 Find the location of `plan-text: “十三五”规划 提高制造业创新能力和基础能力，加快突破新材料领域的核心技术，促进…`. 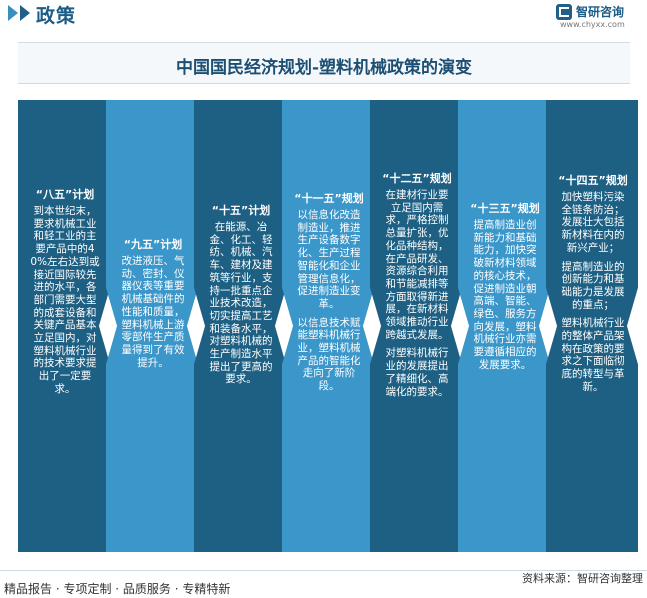

plan-text: “十三五”规划 提高制造业创新能力和基础能力，加快突破新材料领域的核心技术，促进… is located at coordinates (505, 289).